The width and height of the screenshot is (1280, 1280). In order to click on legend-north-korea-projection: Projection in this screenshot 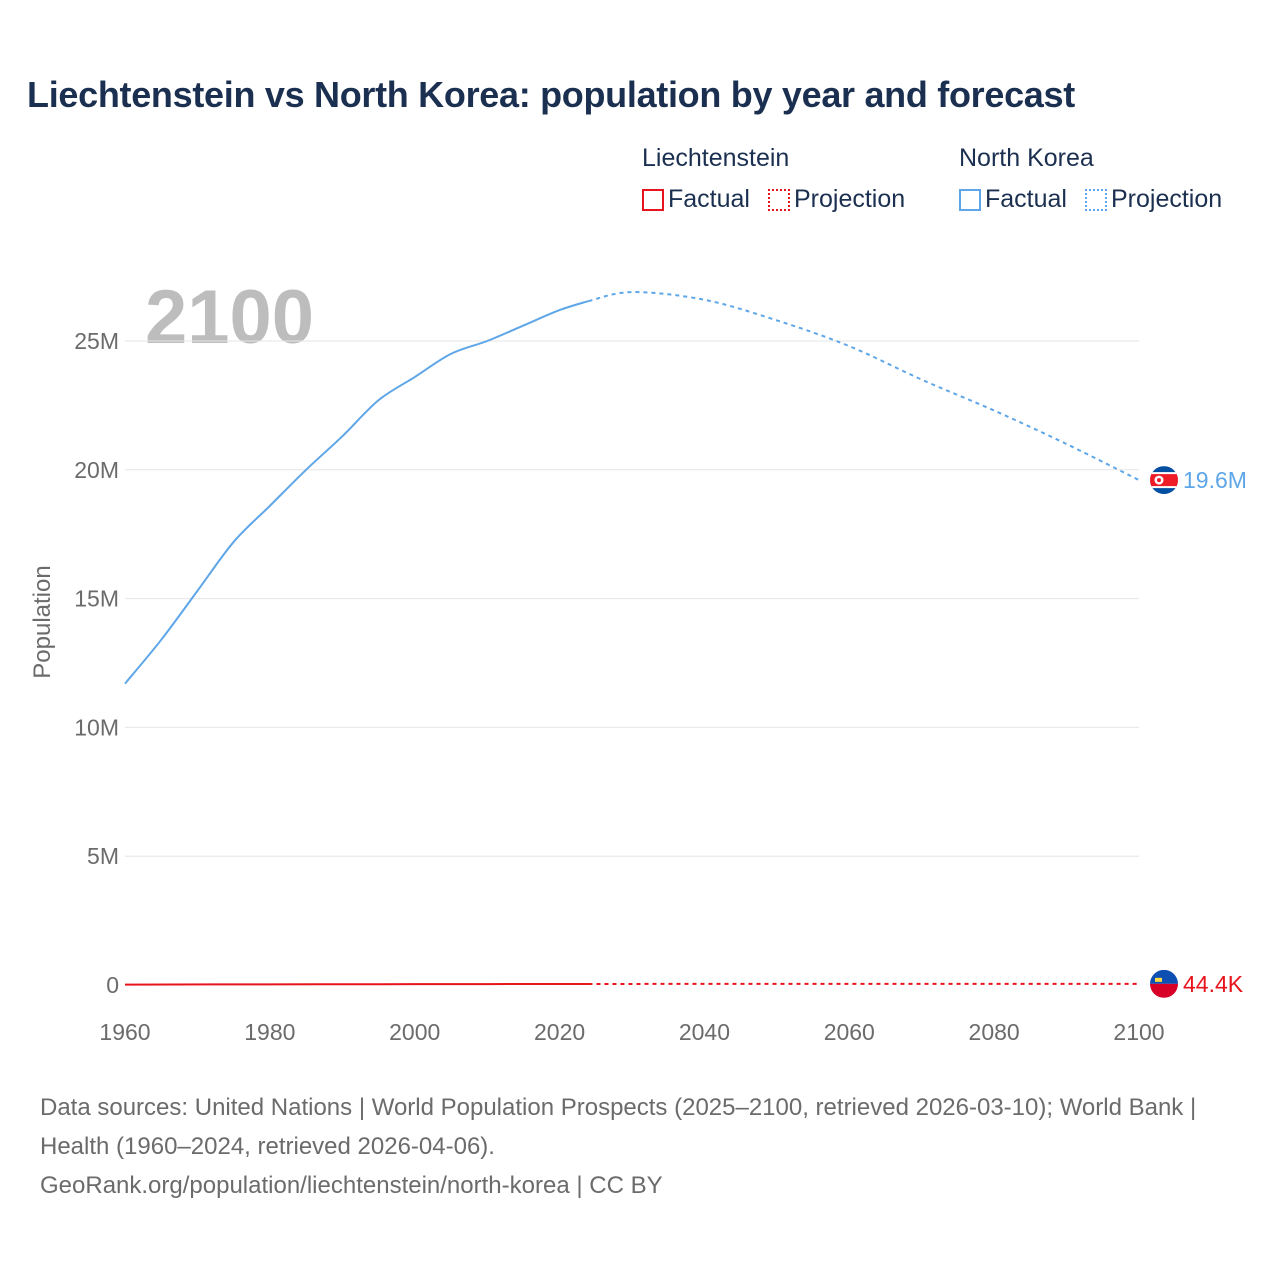, I will do `click(1153, 199)`.